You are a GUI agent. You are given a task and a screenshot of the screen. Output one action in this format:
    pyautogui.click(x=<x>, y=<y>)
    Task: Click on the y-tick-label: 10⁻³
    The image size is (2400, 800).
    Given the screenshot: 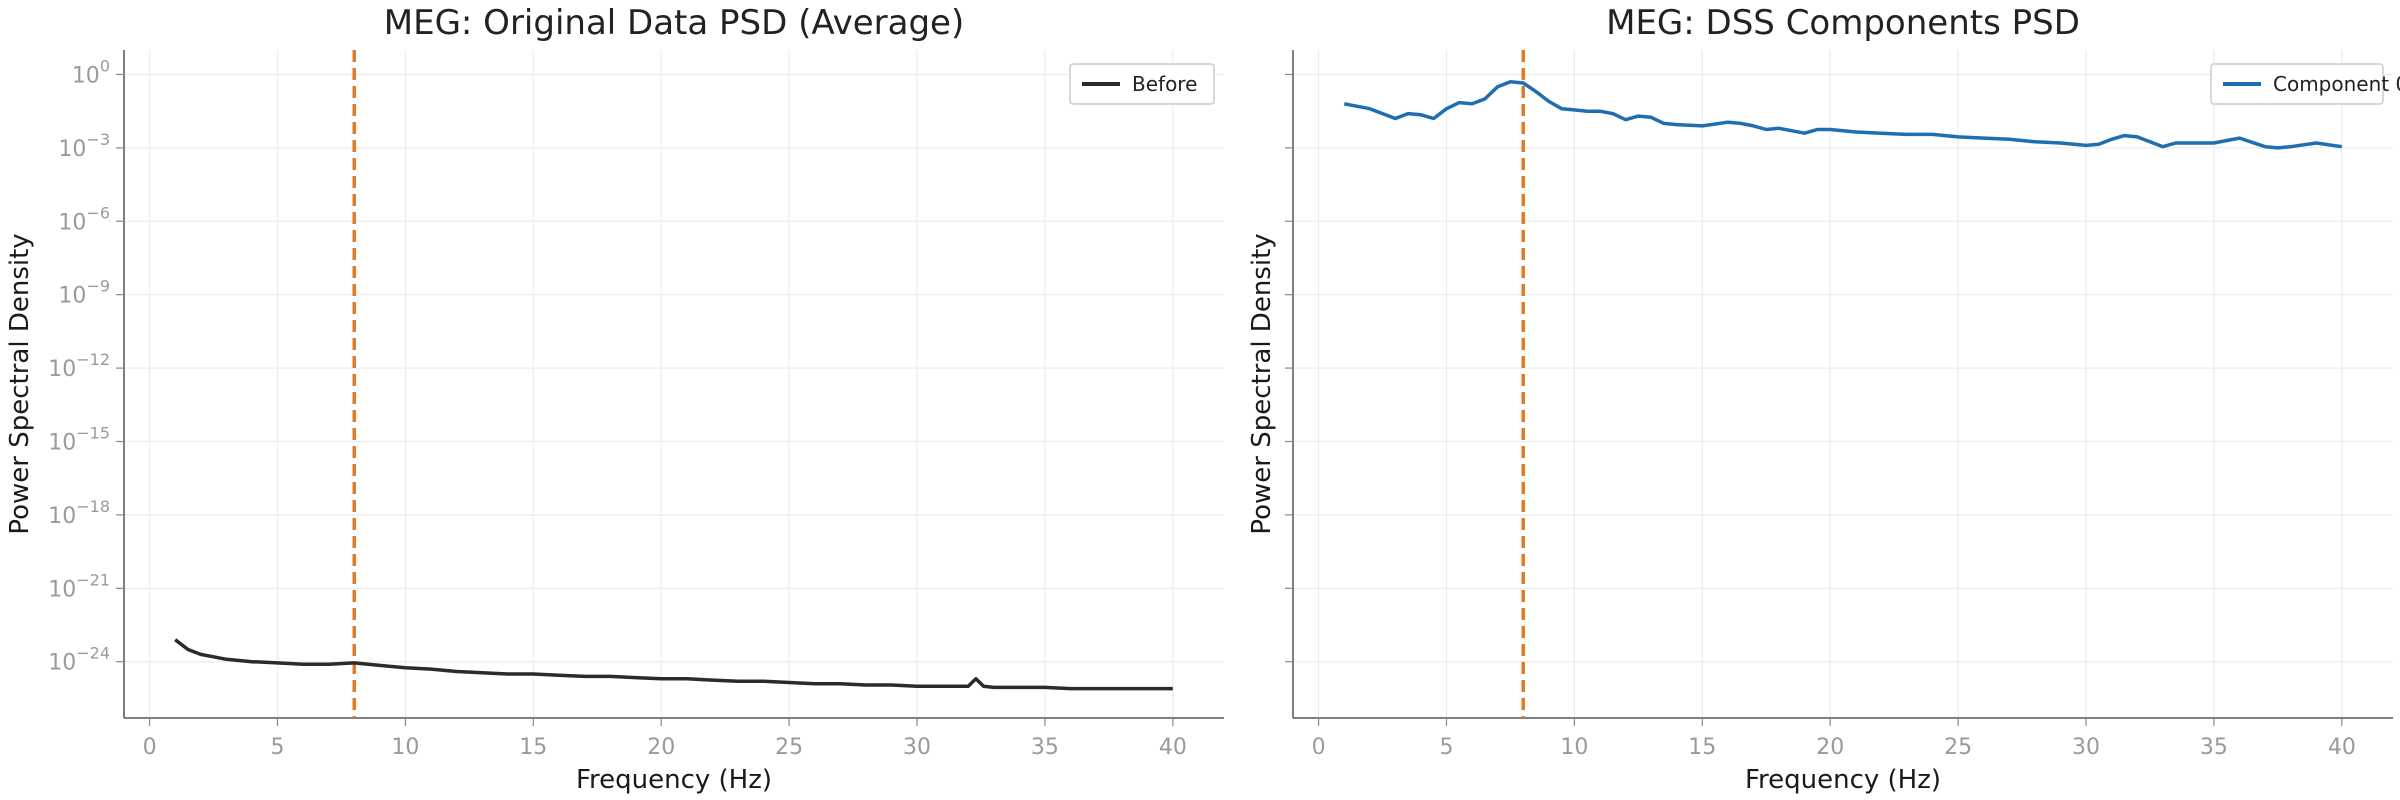 What is the action you would take?
    pyautogui.click(x=84, y=146)
    